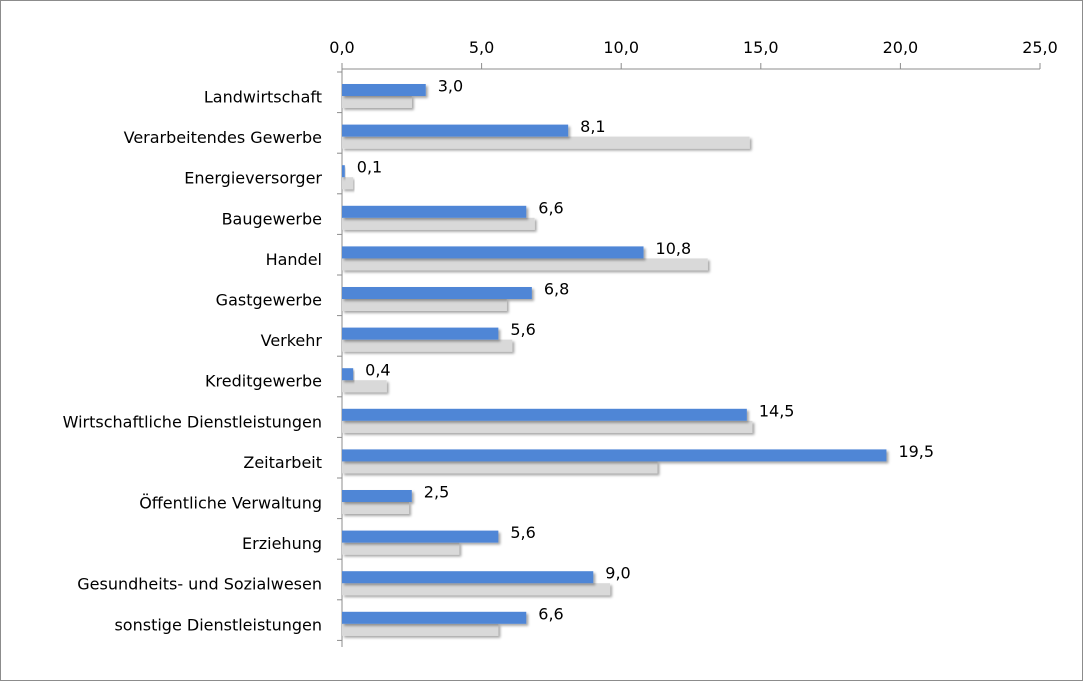 The height and width of the screenshot is (681, 1083). Describe the element at coordinates (253, 178) in the screenshot. I see `category-label: Energieversorger` at that location.